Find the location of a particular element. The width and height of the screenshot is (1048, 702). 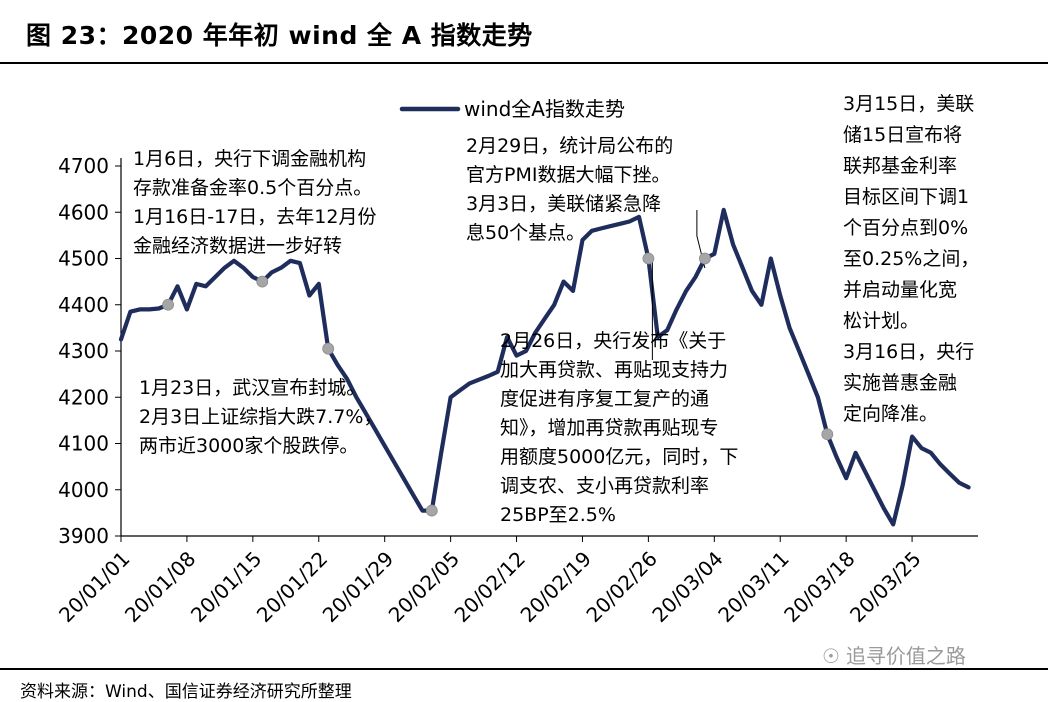

annotation-line: 至0.25%之间， is located at coordinates (911, 259).